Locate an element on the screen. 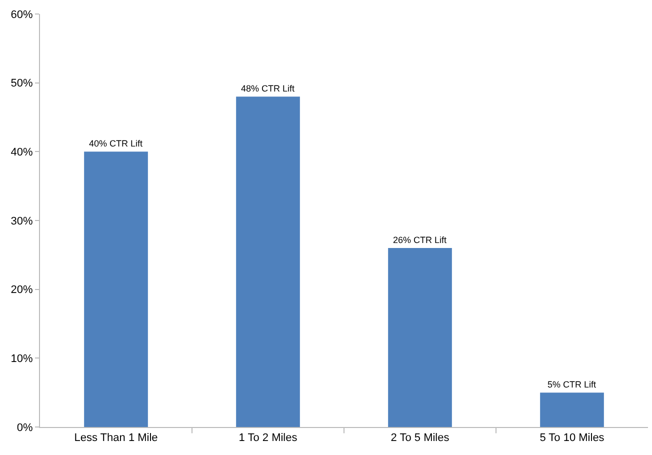  y-tick-label: 30% is located at coordinates (22, 221).